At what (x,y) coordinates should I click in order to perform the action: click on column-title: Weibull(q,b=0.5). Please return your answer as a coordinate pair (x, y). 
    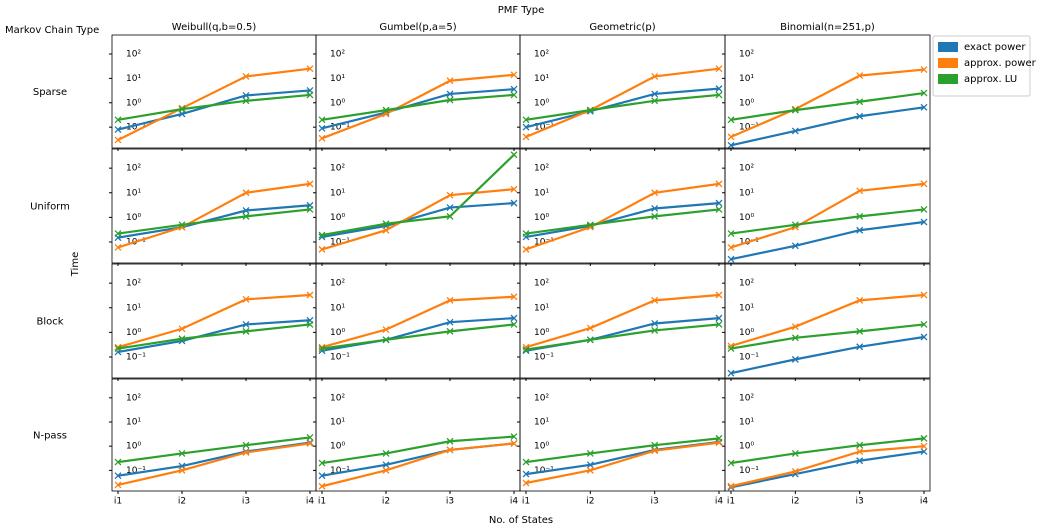
    Looking at the image, I should click on (214, 27).